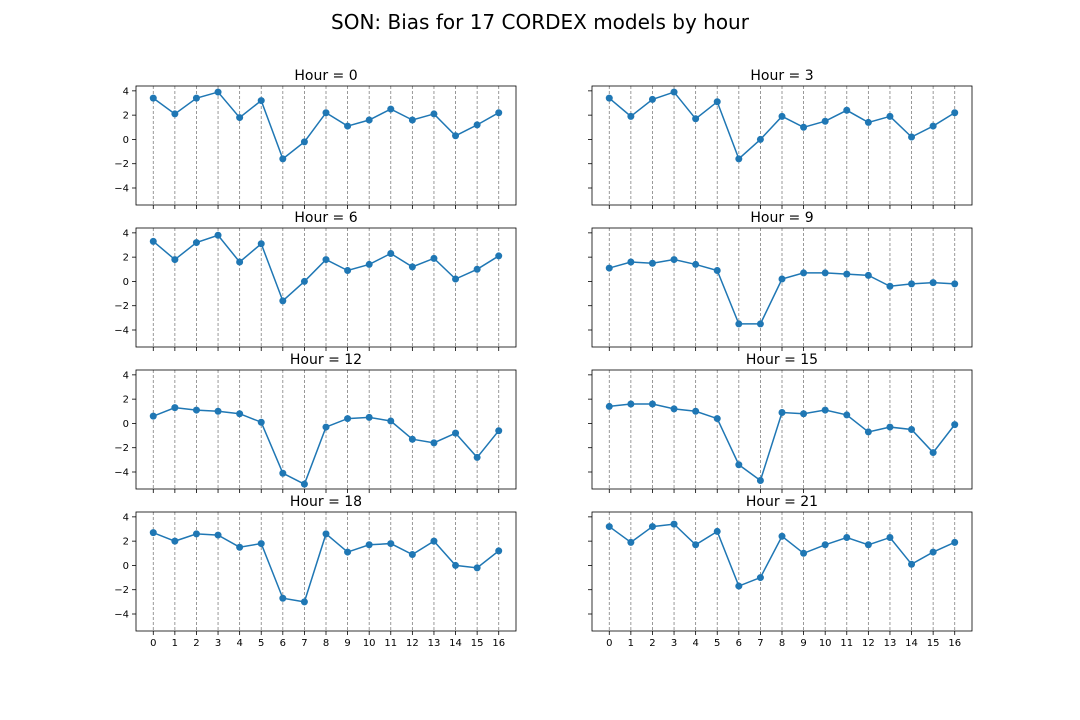 This screenshot has height=720, width=1080. What do you see at coordinates (890, 643) in the screenshot?
I see `x-tick-label: 13` at bounding box center [890, 643].